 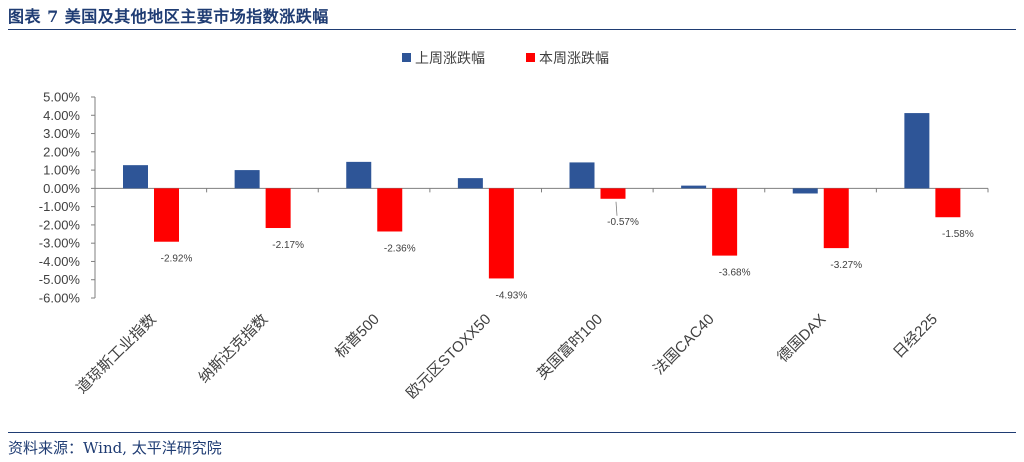 I want to click on figure-title: 图表 7 美国及其他地区主要市场指数涨跌幅, so click(x=168, y=16).